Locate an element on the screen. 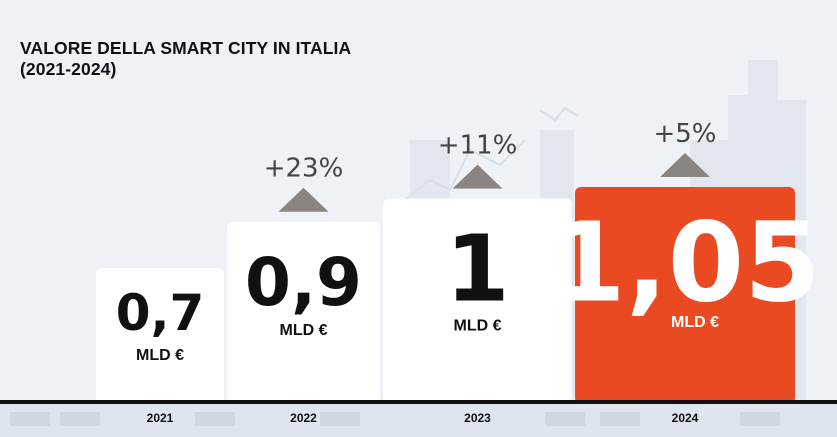 The image size is (837, 437). bar-2021 is located at coordinates (160, 336).